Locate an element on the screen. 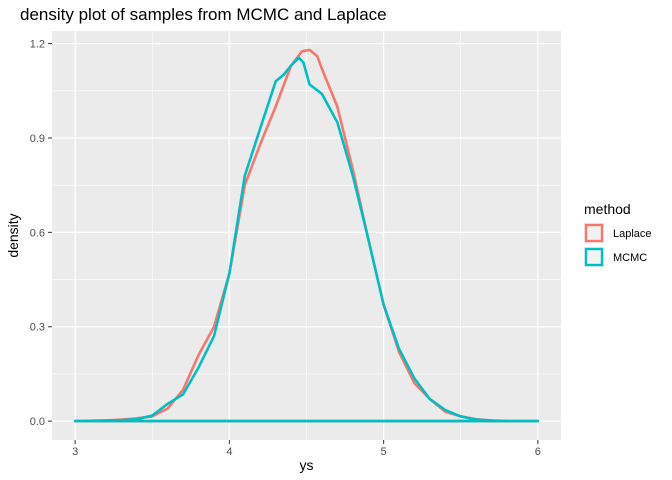 The height and width of the screenshot is (480, 672). legend: method Laplace MCMC is located at coordinates (618, 234).